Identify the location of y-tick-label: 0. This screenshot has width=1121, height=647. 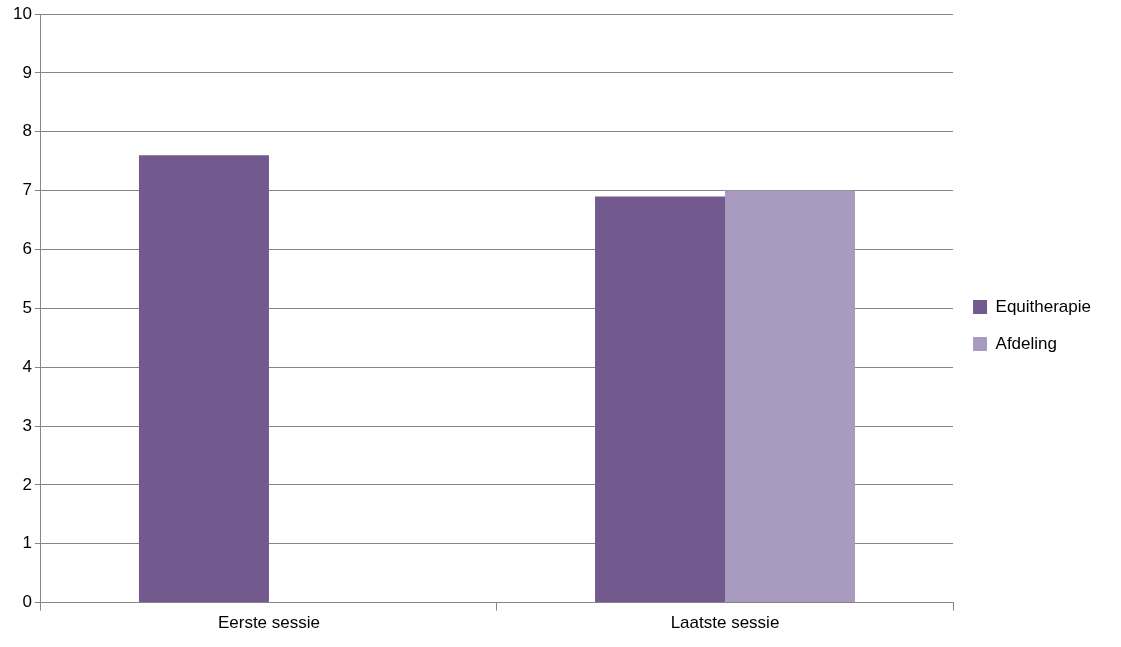
(27, 602).